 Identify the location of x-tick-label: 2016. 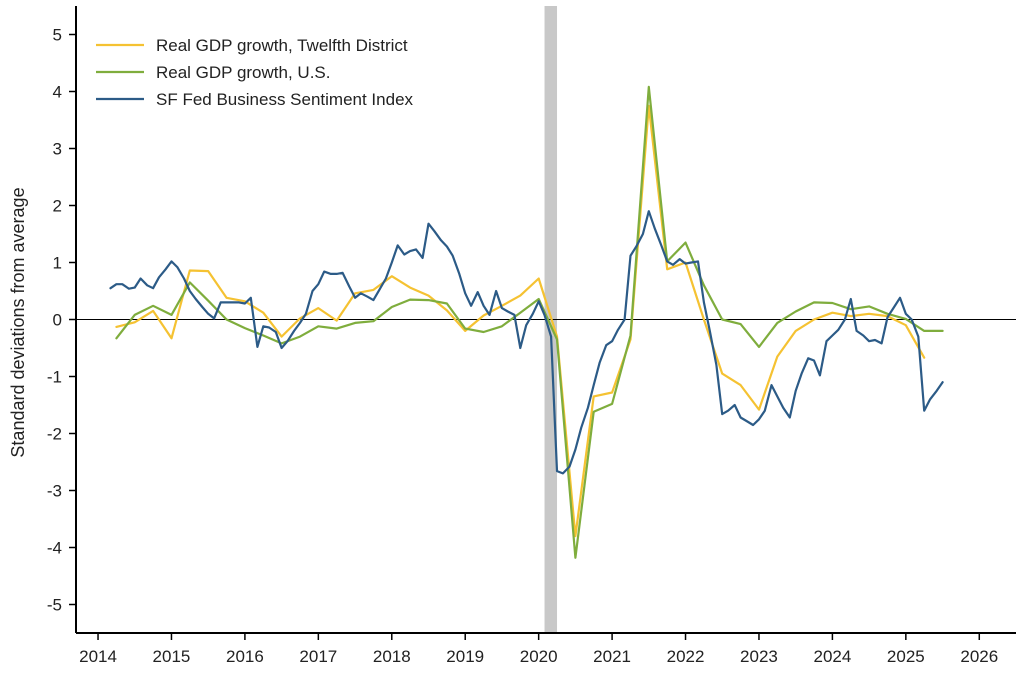
(245, 656).